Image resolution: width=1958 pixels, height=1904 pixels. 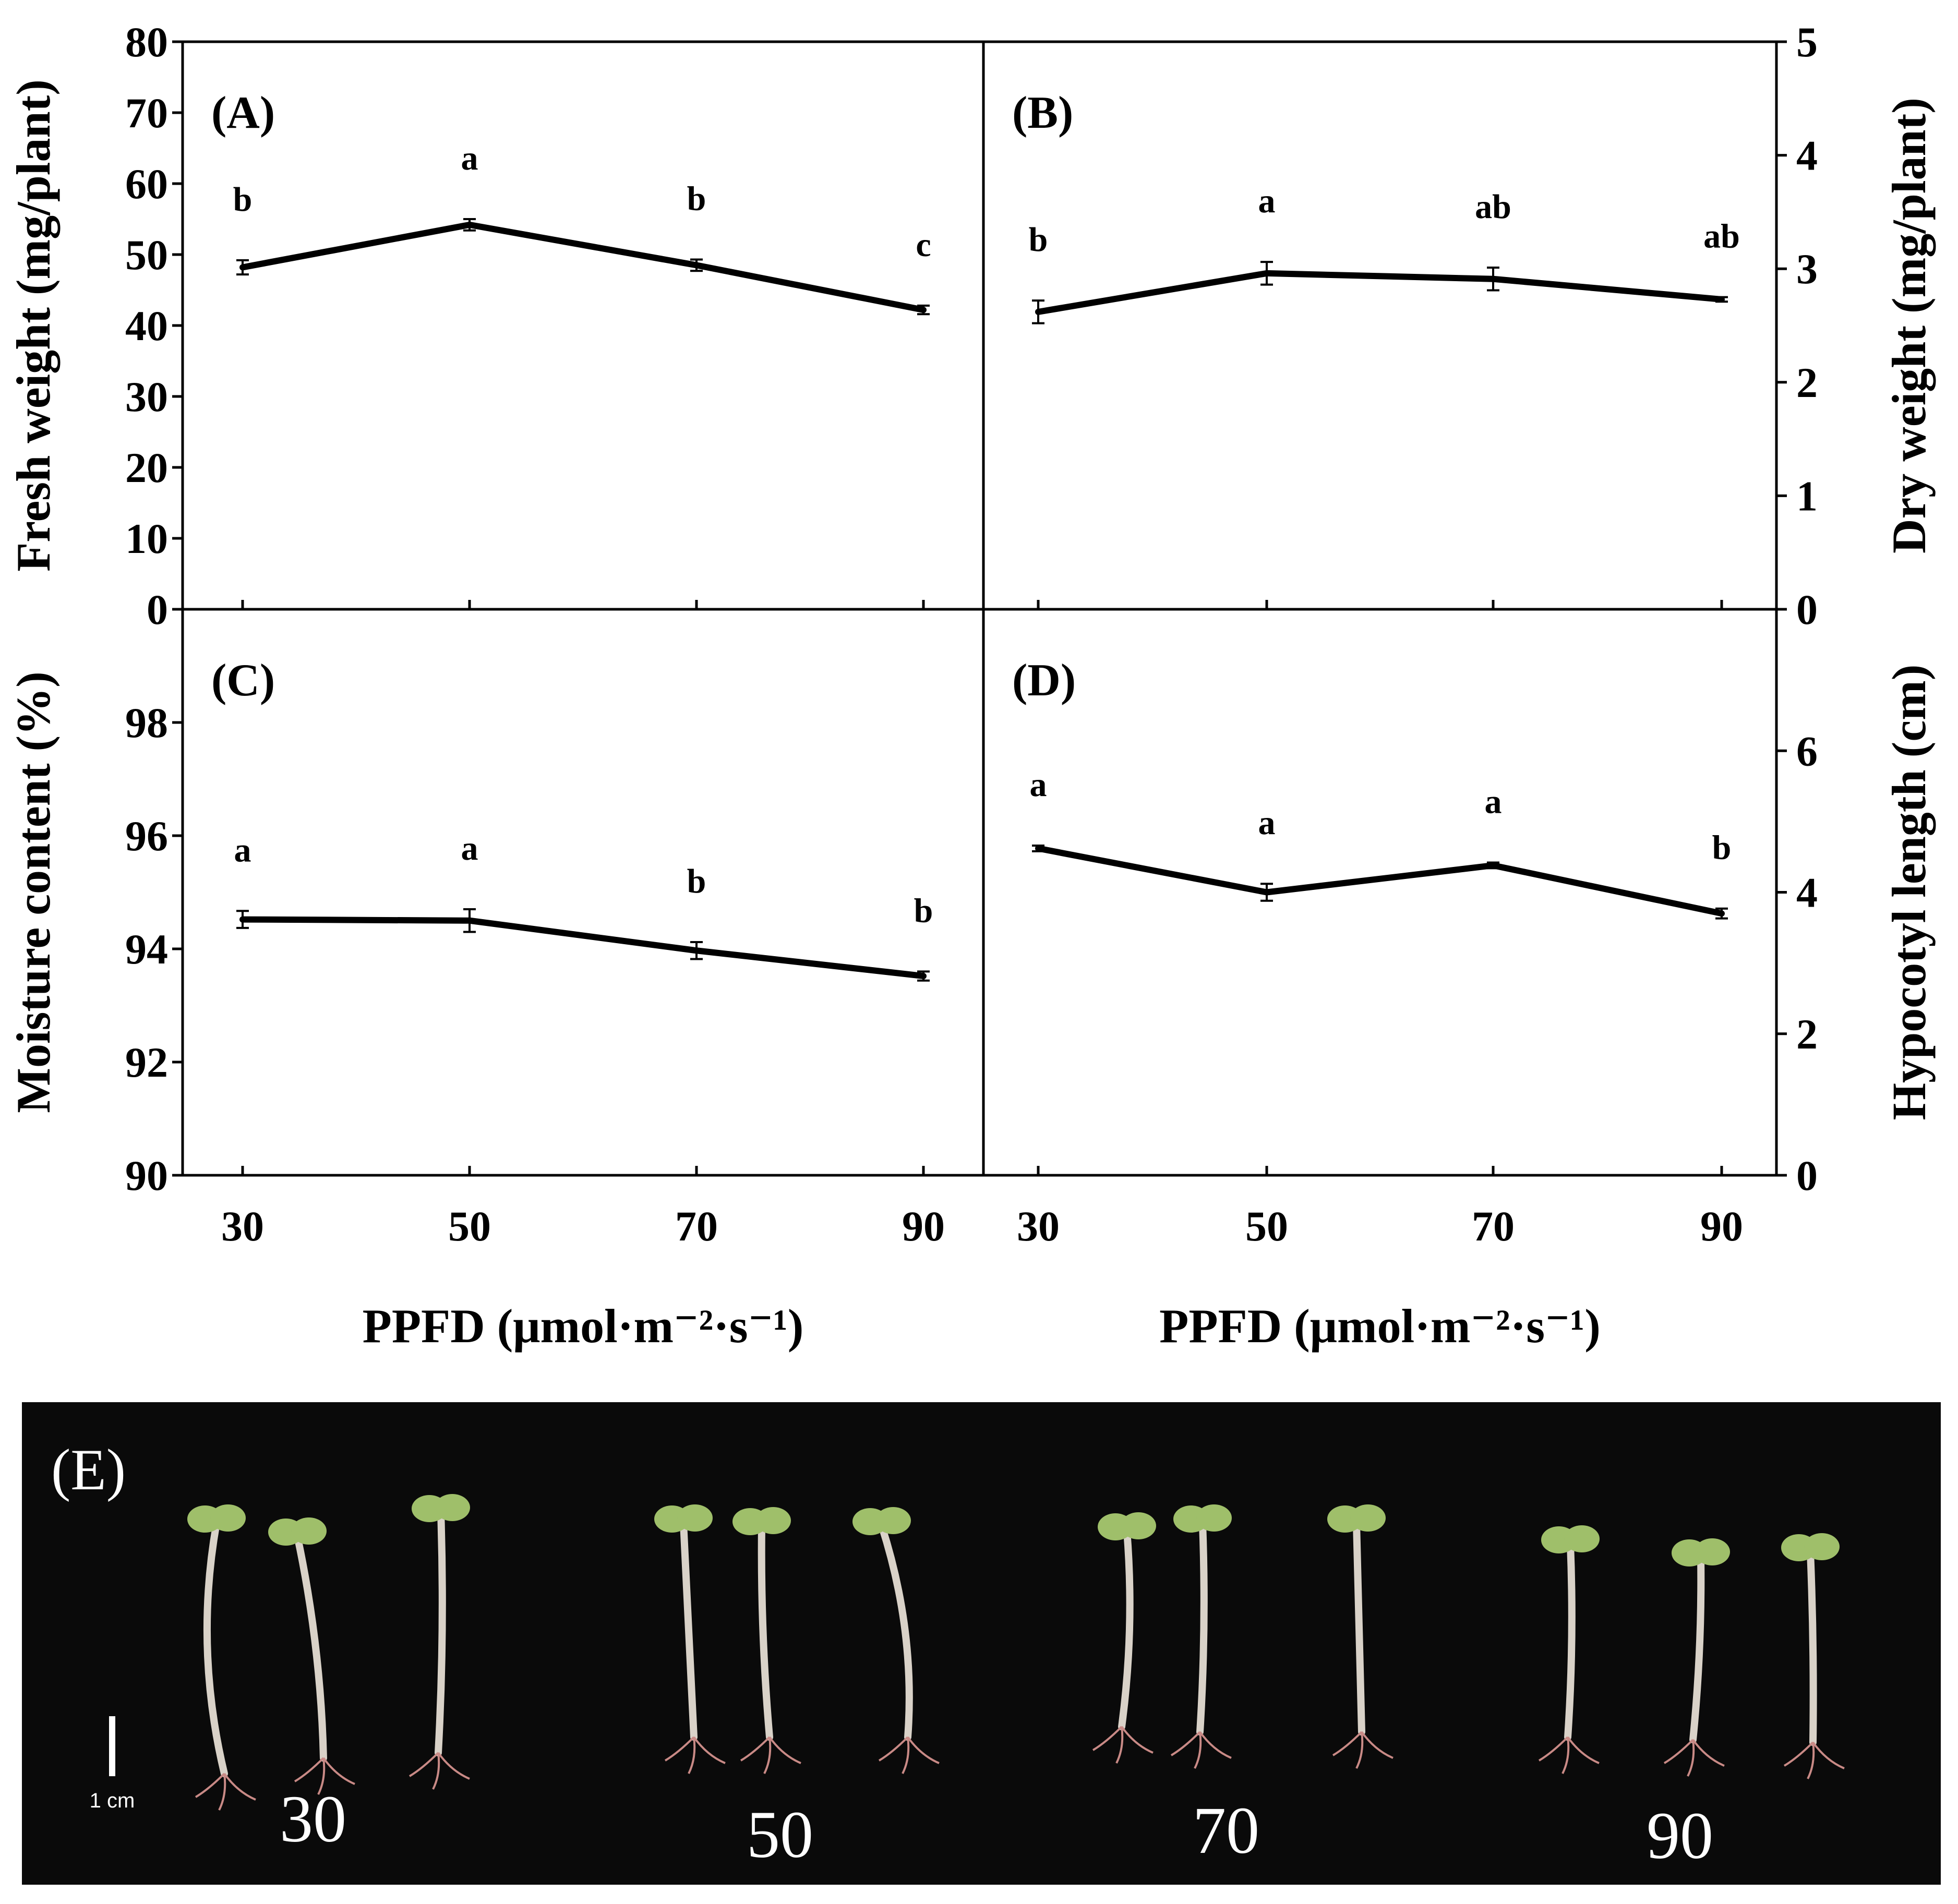 I want to click on panel-d-ytick-label: 0, so click(x=1807, y=1175).